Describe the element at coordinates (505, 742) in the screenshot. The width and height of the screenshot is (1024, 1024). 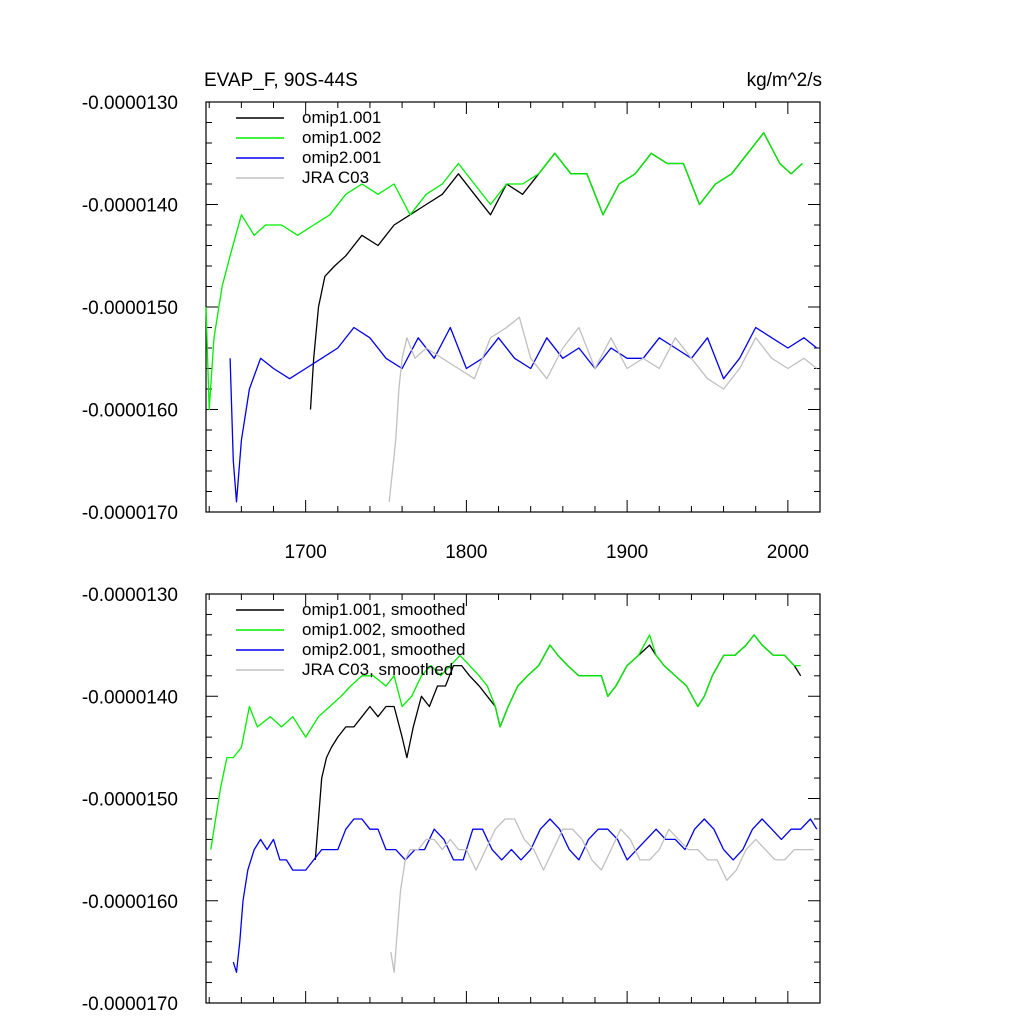
I see `series-line-omip1-002-smoothed` at that location.